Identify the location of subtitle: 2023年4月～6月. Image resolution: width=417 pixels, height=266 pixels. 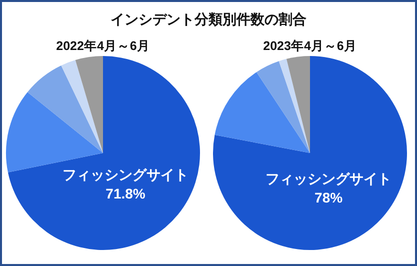
(310, 46).